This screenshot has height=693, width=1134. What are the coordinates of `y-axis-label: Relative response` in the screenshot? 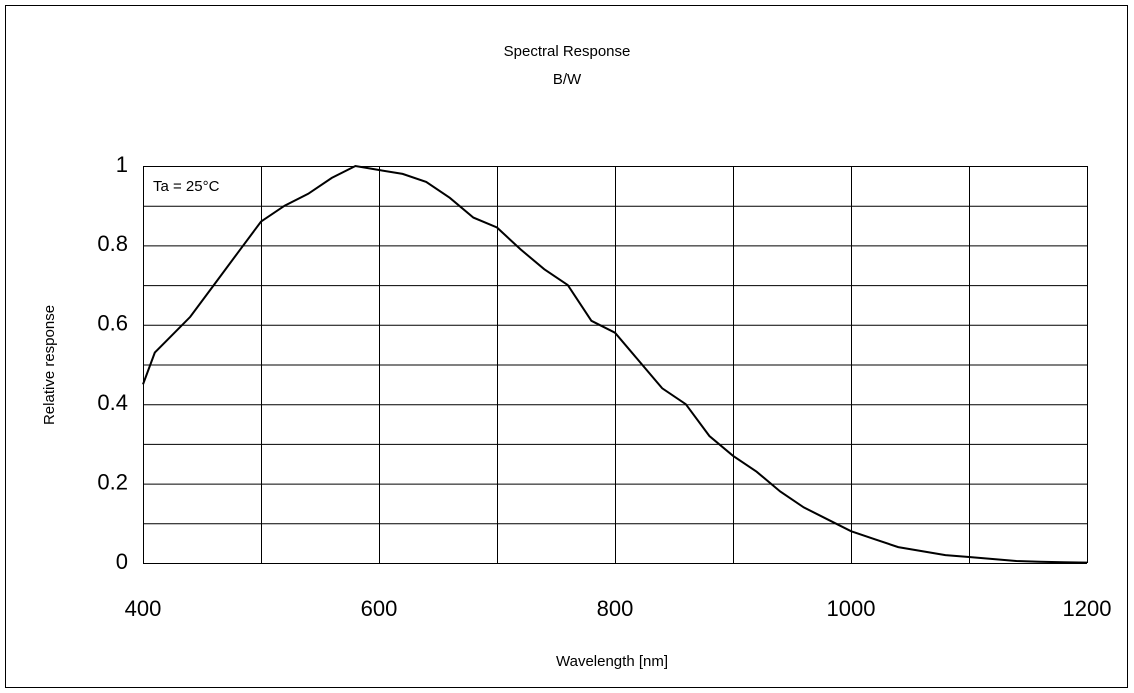 It's located at (49, 365).